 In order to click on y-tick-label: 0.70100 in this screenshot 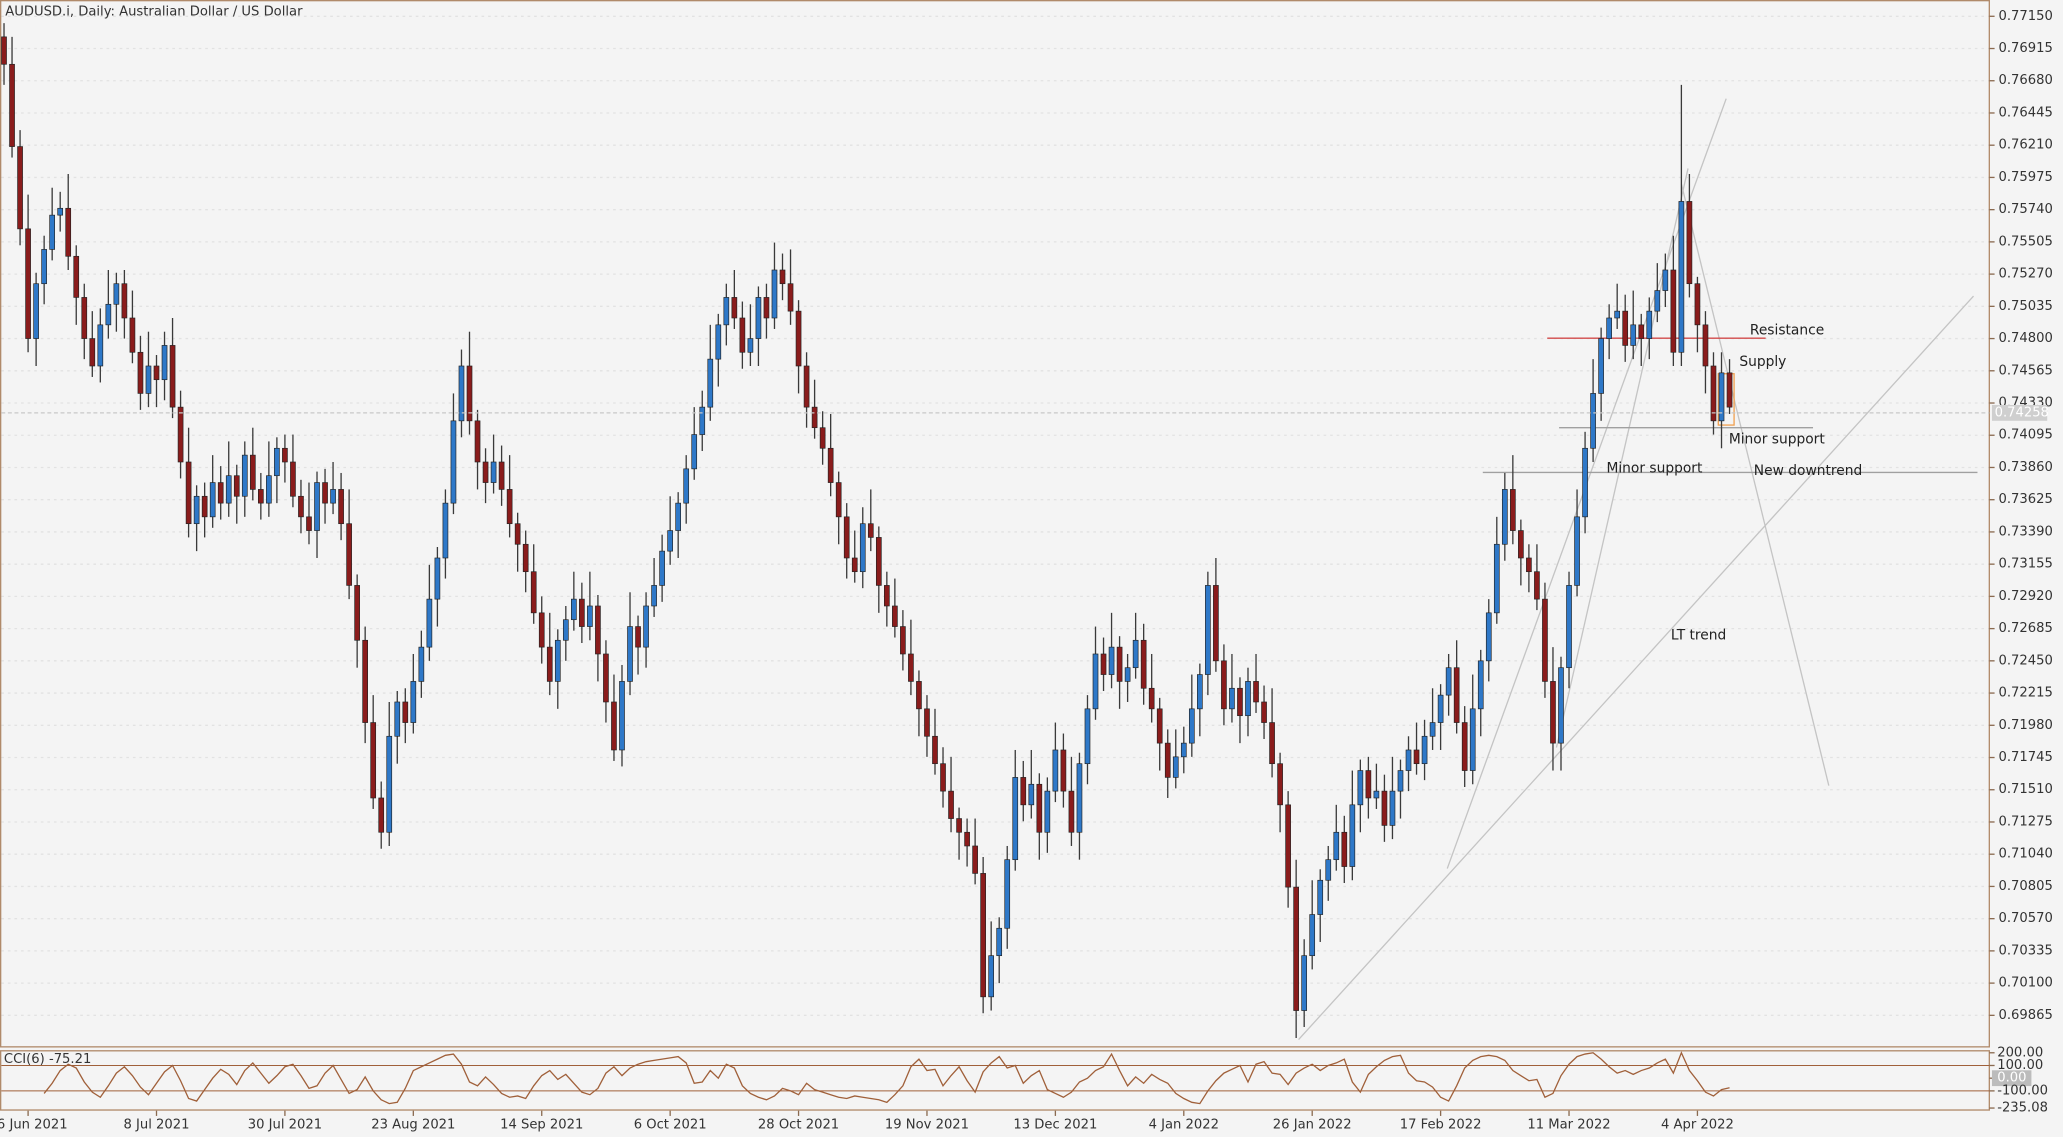, I will do `click(2026, 983)`.